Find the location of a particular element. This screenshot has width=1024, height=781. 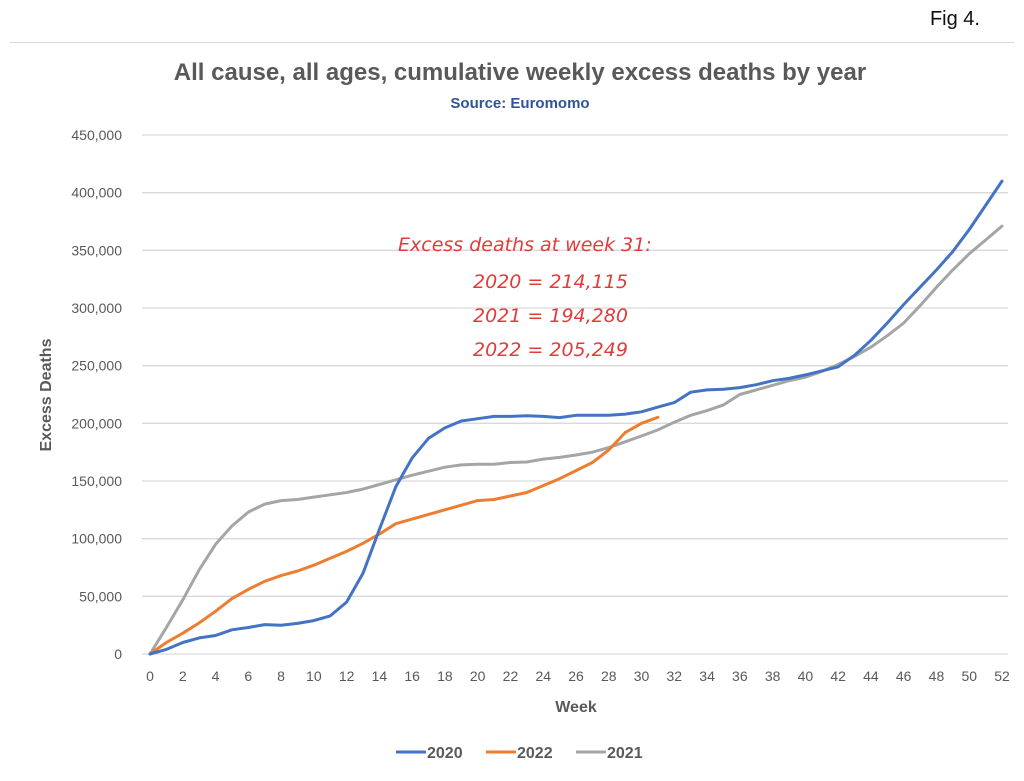

legend-label-2020: 2020 is located at coordinates (445, 753).